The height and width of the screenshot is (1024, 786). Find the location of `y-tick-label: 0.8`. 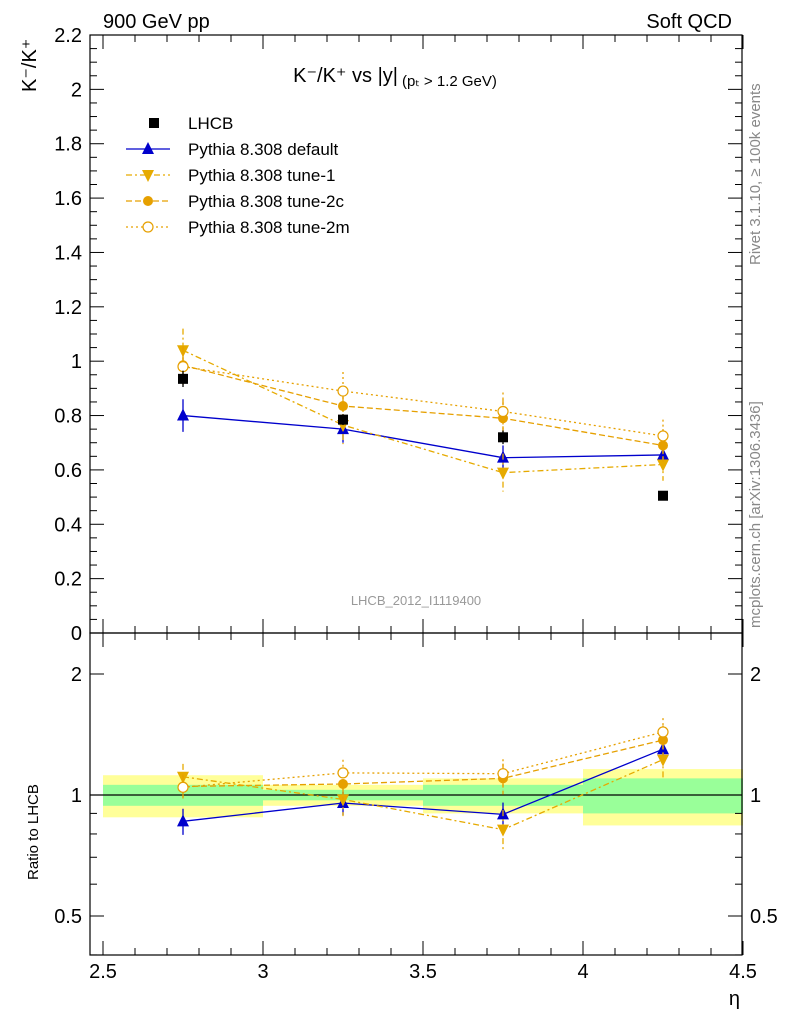

y-tick-label: 0.8 is located at coordinates (68, 417).